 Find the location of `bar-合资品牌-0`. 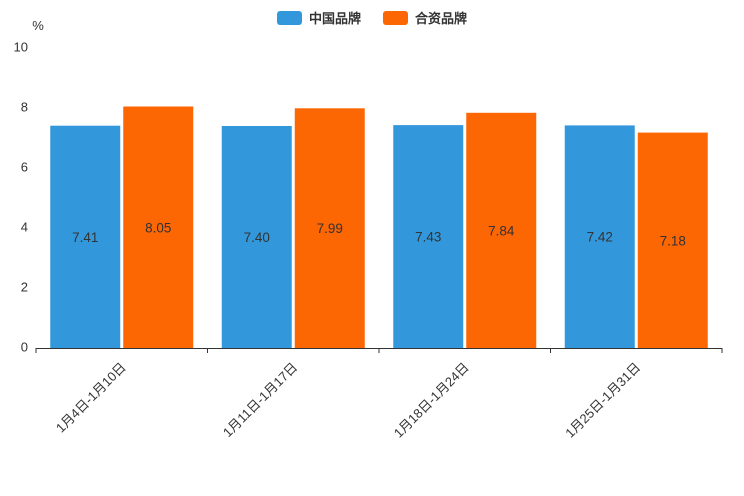

bar-合资品牌-0 is located at coordinates (158, 227).